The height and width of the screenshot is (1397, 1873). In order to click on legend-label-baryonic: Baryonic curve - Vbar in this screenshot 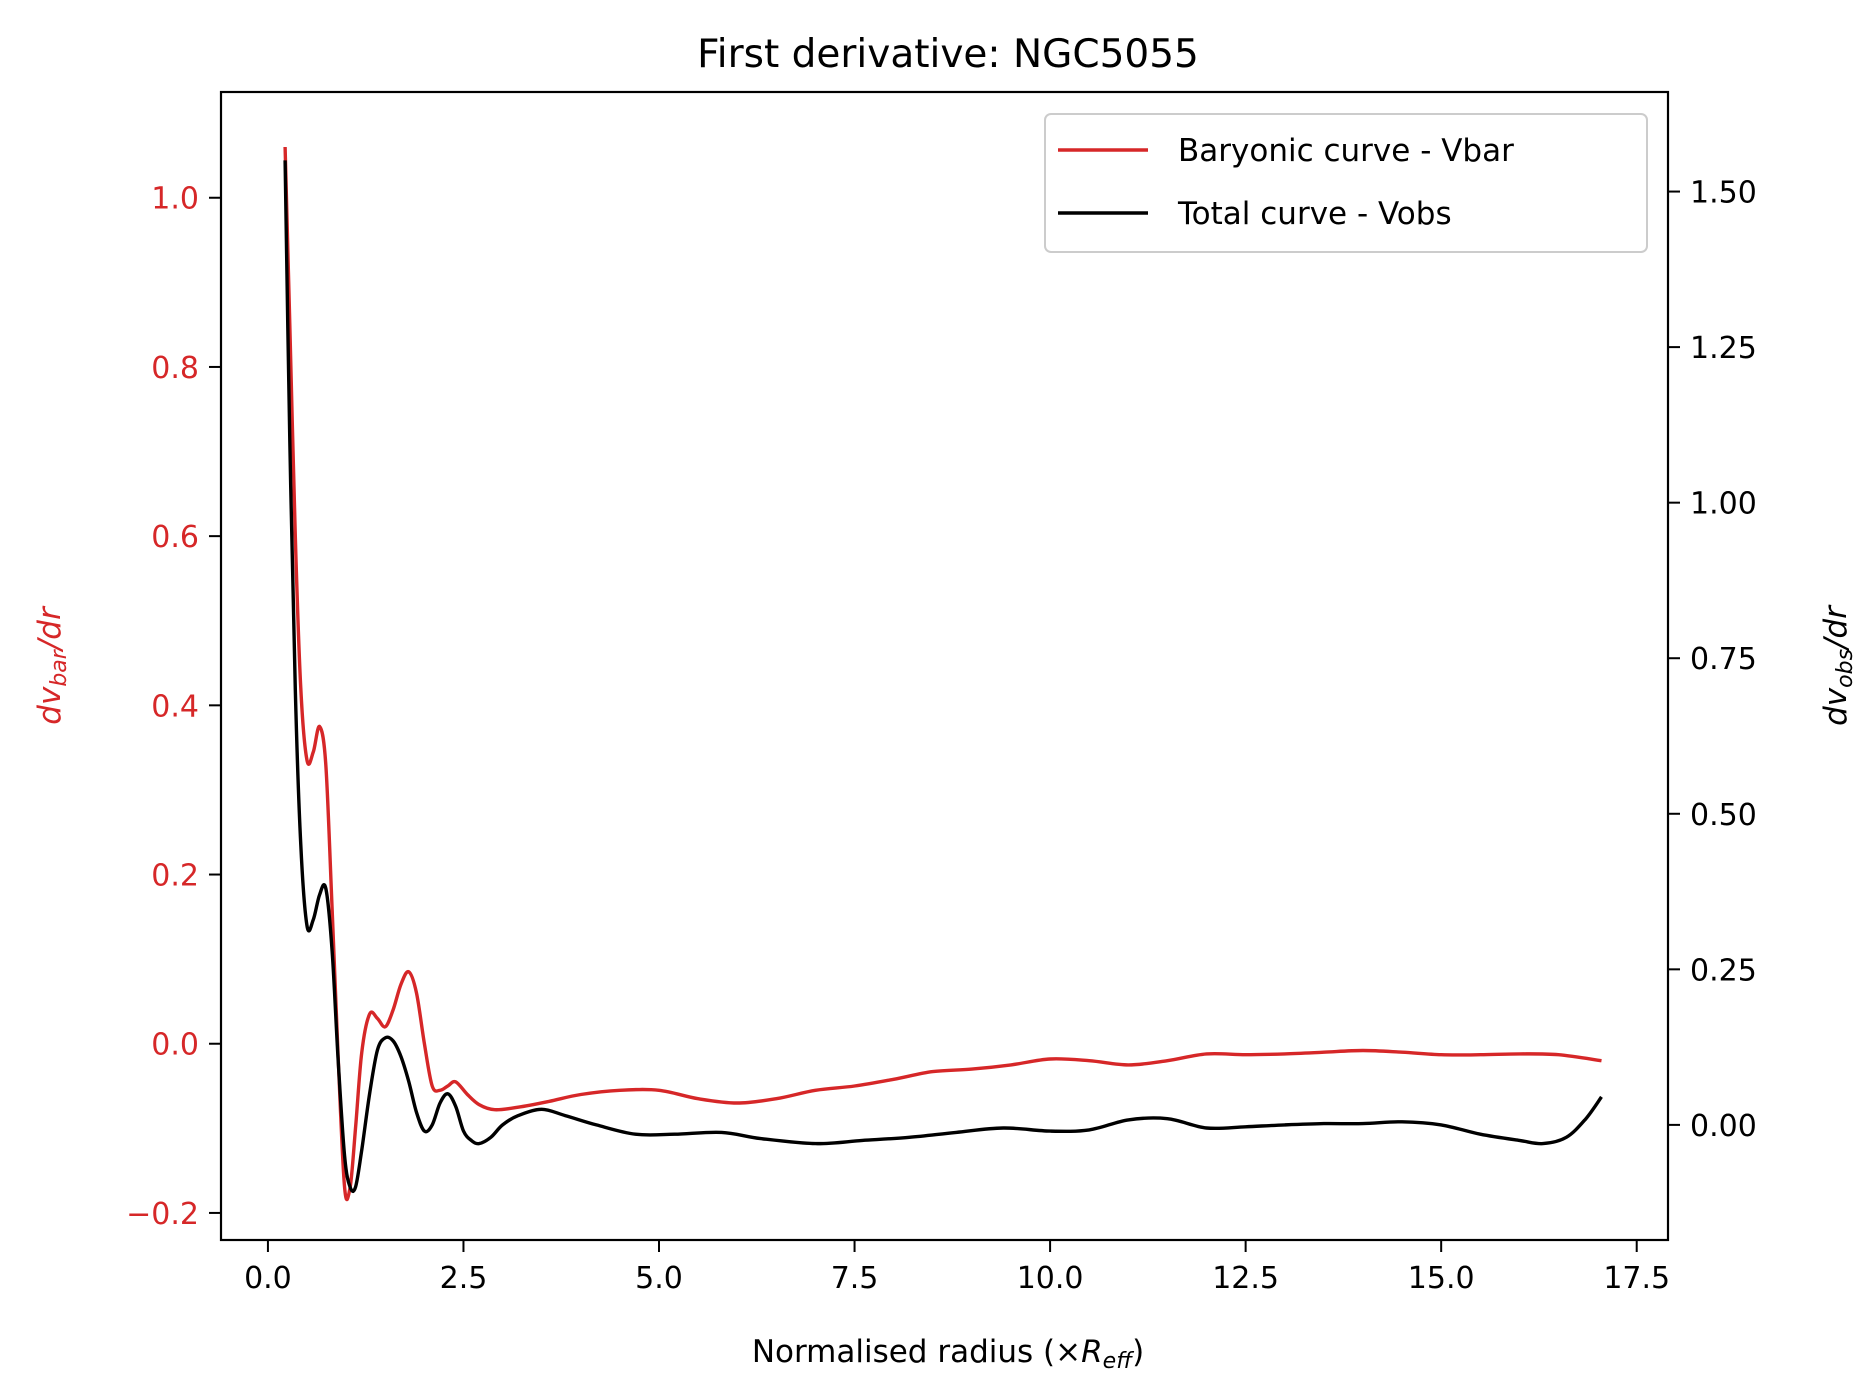, I will do `click(1346, 151)`.